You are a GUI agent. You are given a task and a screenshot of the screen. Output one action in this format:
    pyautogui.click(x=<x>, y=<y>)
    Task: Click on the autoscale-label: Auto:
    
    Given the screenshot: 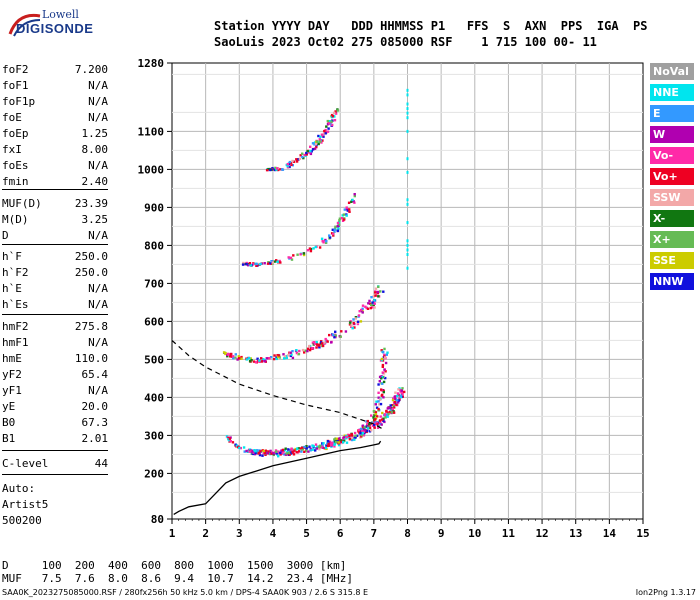 What is the action you would take?
    pyautogui.click(x=19, y=488)
    